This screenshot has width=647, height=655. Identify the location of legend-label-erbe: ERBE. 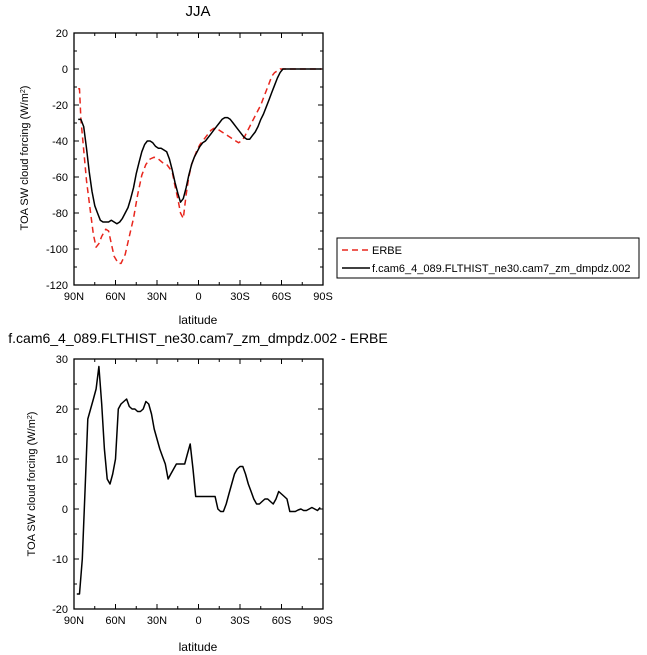
(387, 251).